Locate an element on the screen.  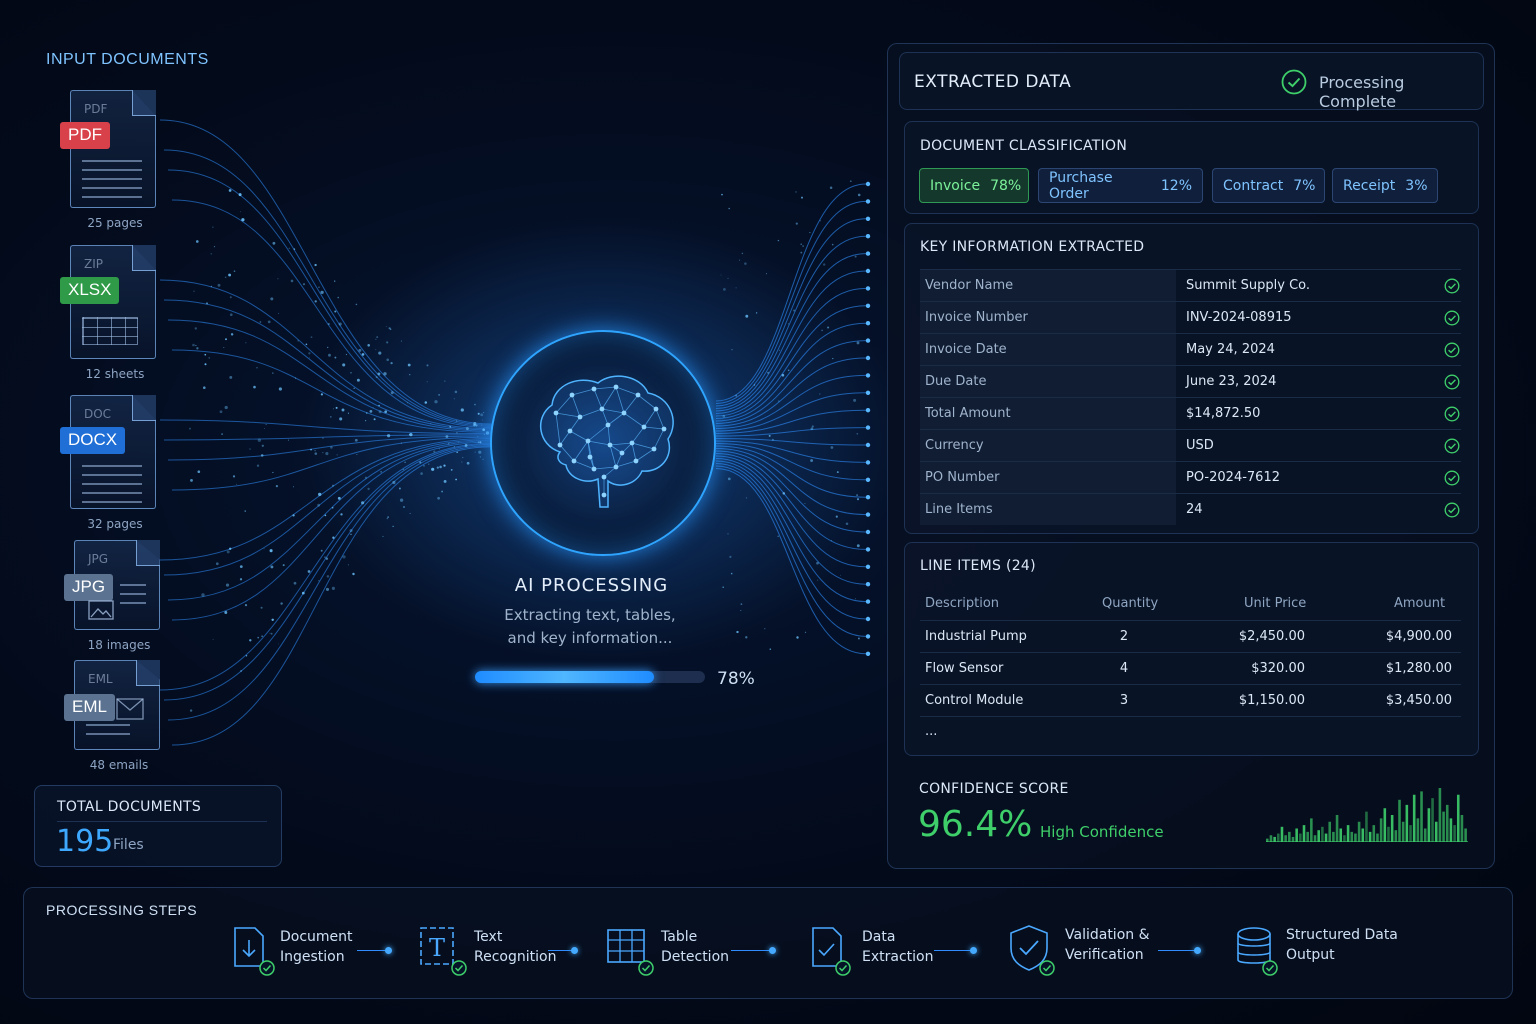
ai-processing-title: AI PROCESSING is located at coordinates (591, 585).